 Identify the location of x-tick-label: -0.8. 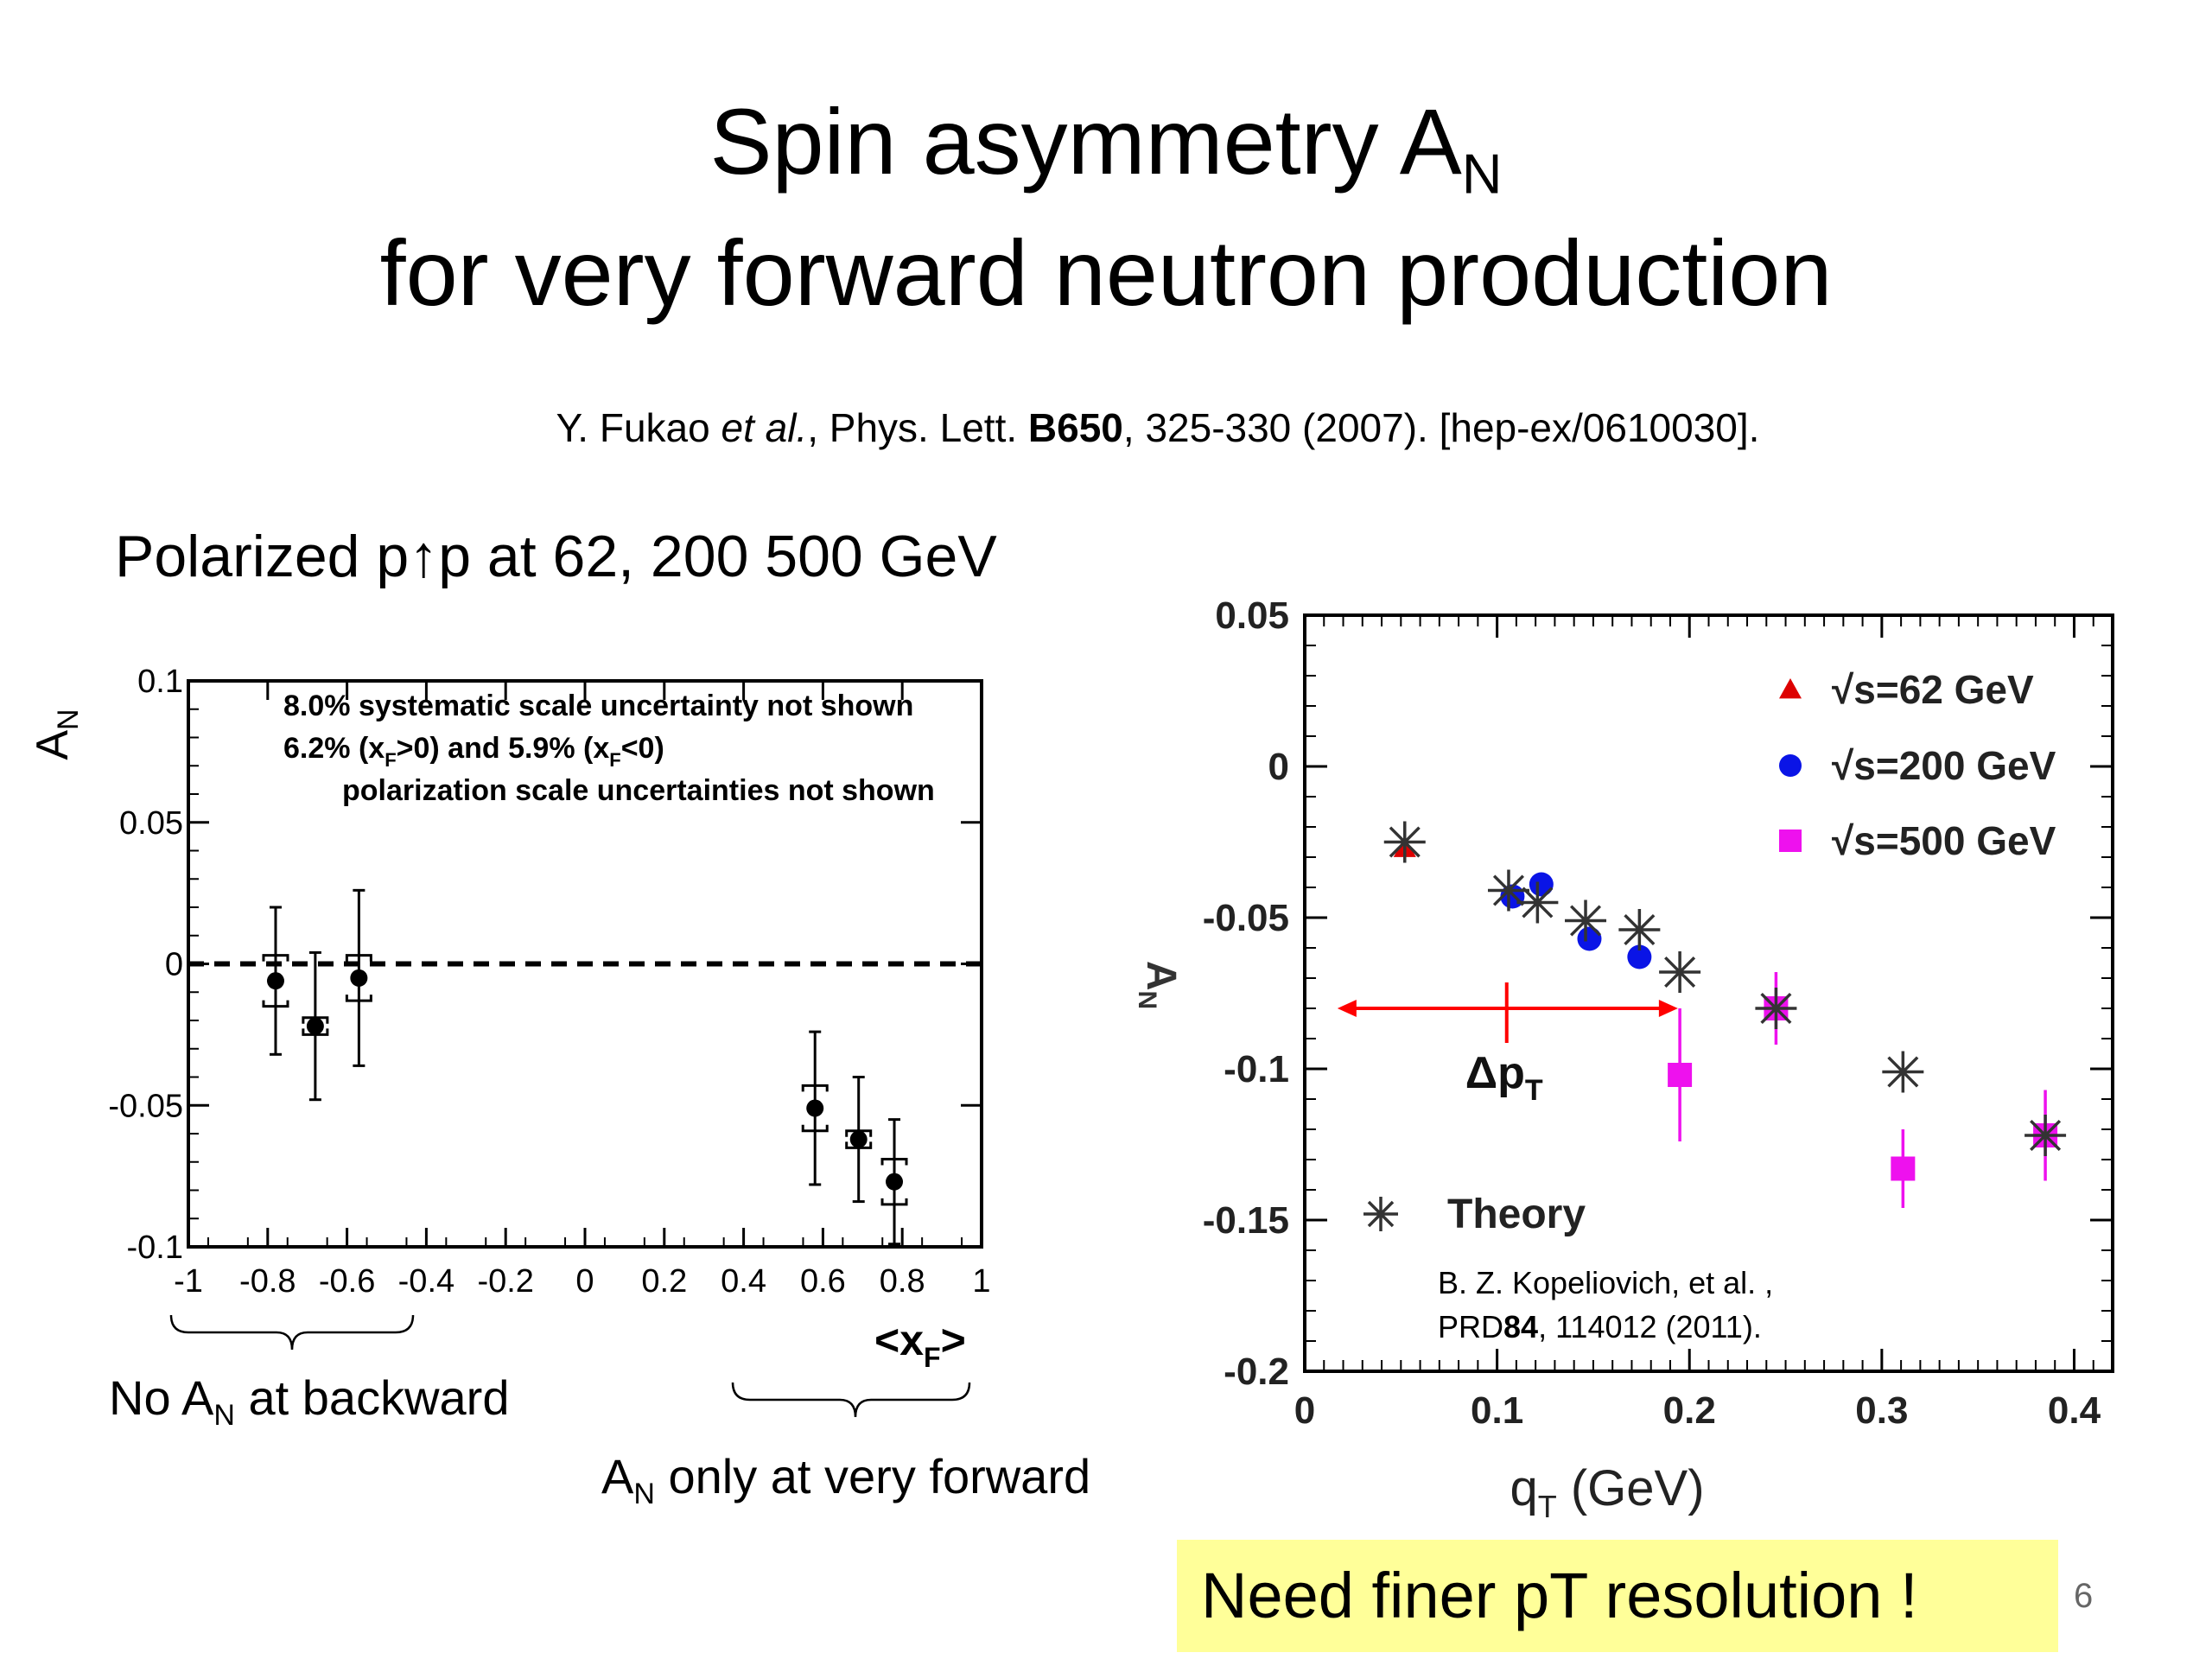
(267, 1281).